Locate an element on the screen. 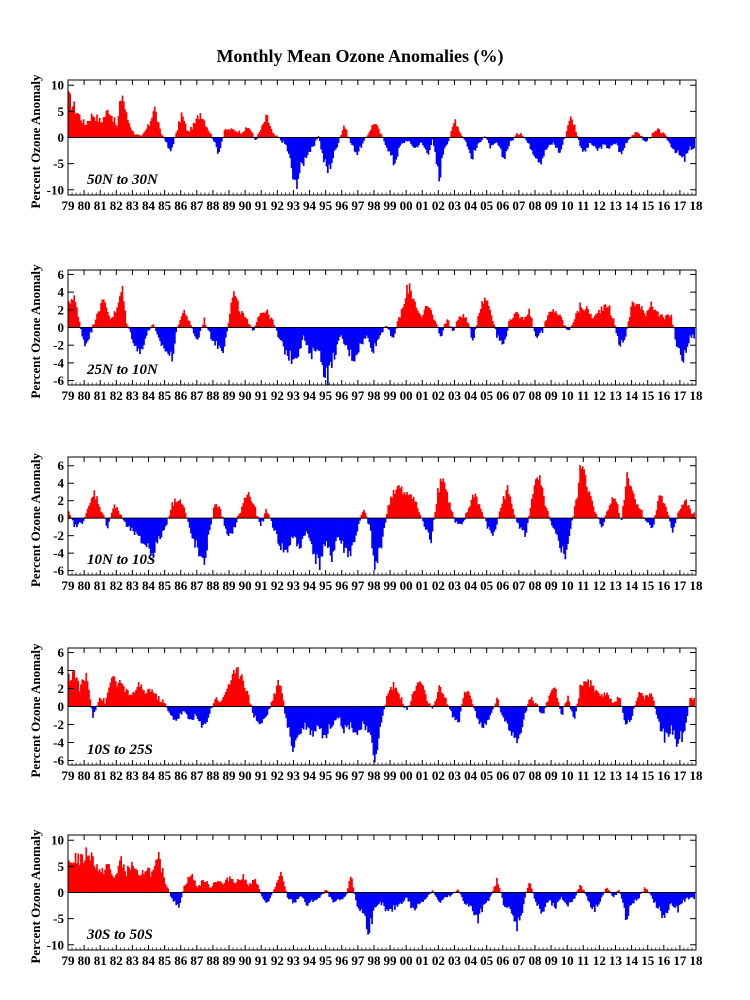 The width and height of the screenshot is (750, 1000). region-label: 10N to 10S is located at coordinates (121, 560).